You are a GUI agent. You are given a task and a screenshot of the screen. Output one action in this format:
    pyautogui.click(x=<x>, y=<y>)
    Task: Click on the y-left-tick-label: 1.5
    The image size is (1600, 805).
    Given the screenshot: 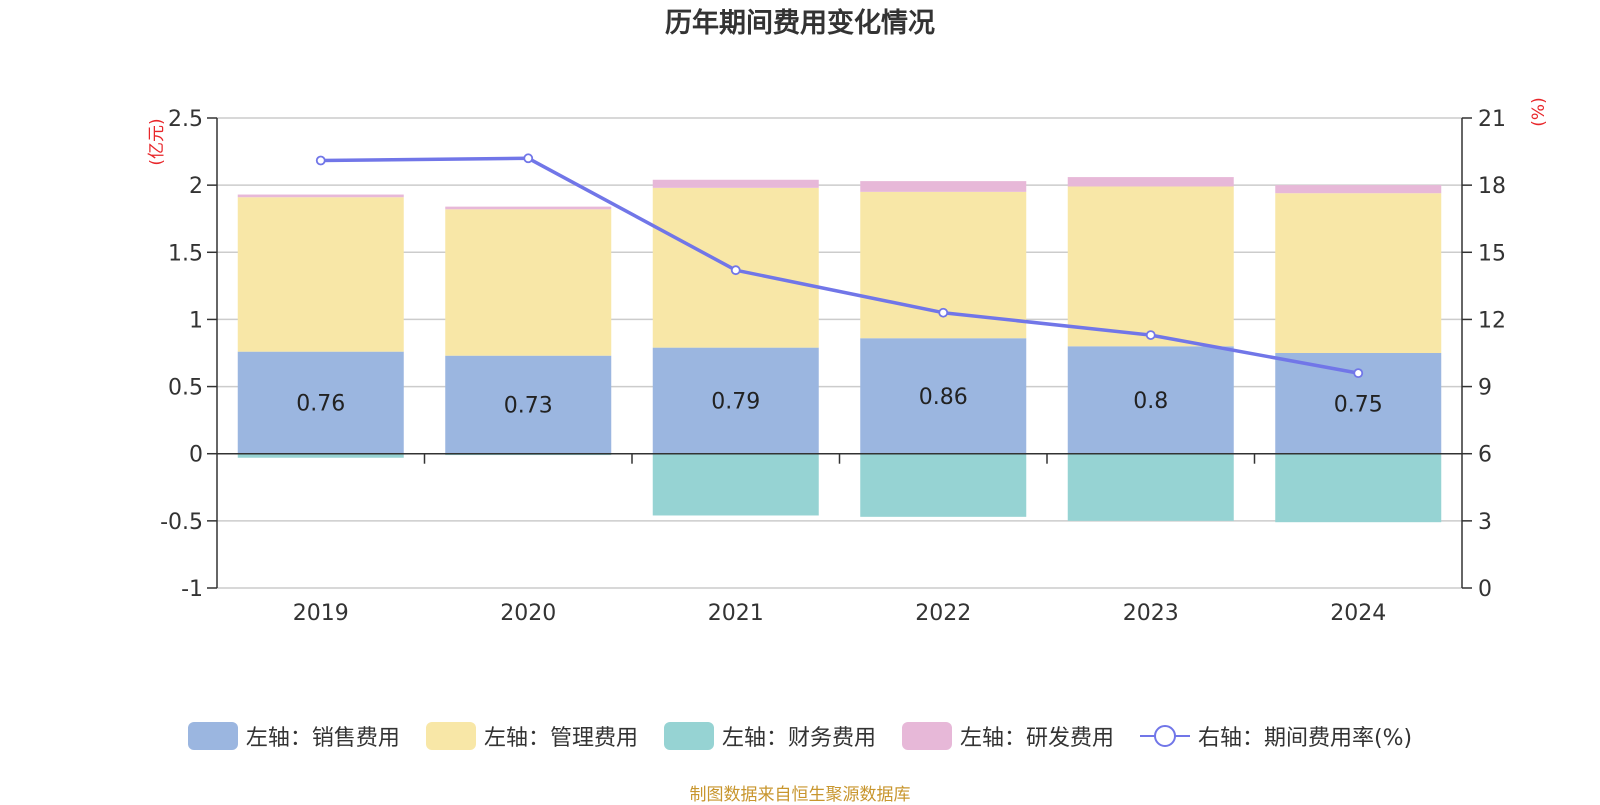 What is the action you would take?
    pyautogui.click(x=185, y=253)
    